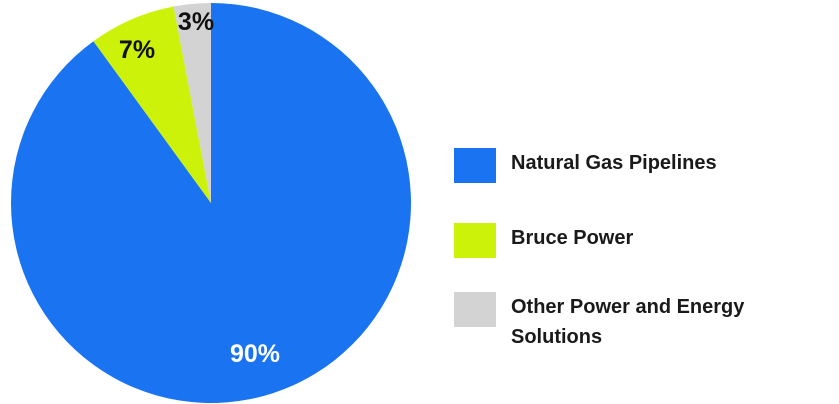  I want to click on legend-item-other-power-and-energy-solutions: Other Power and Energy Solutions, so click(642, 322).